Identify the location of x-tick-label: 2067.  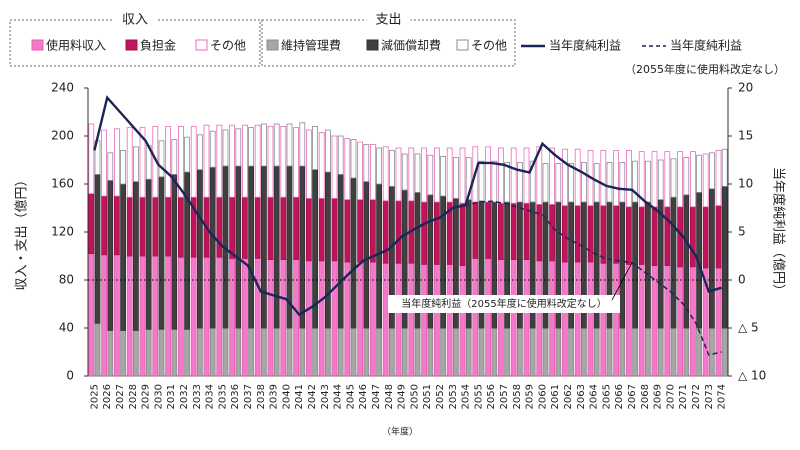
(632, 396).